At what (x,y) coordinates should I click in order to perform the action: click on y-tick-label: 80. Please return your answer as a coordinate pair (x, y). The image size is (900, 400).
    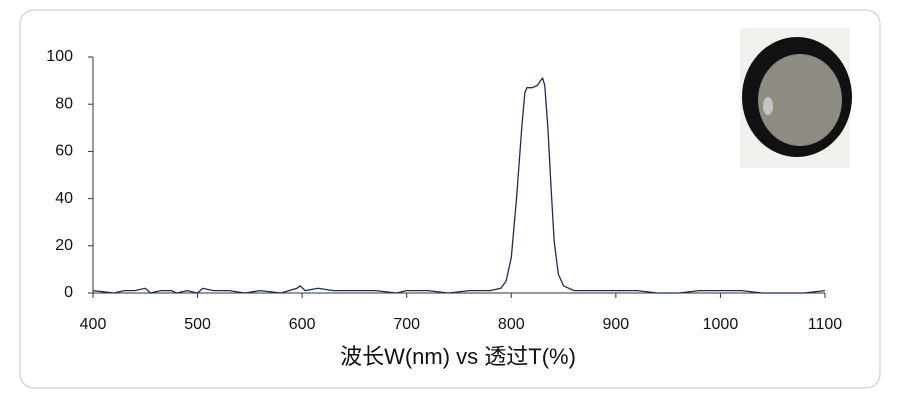
    Looking at the image, I should click on (64, 103).